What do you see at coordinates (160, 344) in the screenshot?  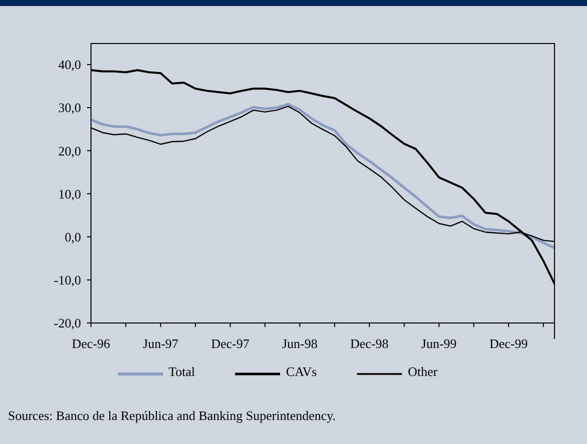 I see `x-tick-label: Jun-97` at bounding box center [160, 344].